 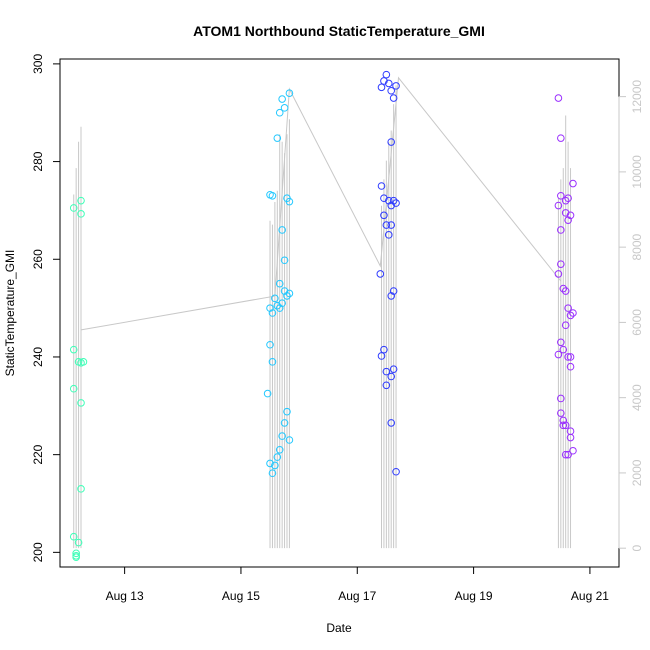 What do you see at coordinates (637, 97) in the screenshot?
I see `y2-tick-label: 12000` at bounding box center [637, 97].